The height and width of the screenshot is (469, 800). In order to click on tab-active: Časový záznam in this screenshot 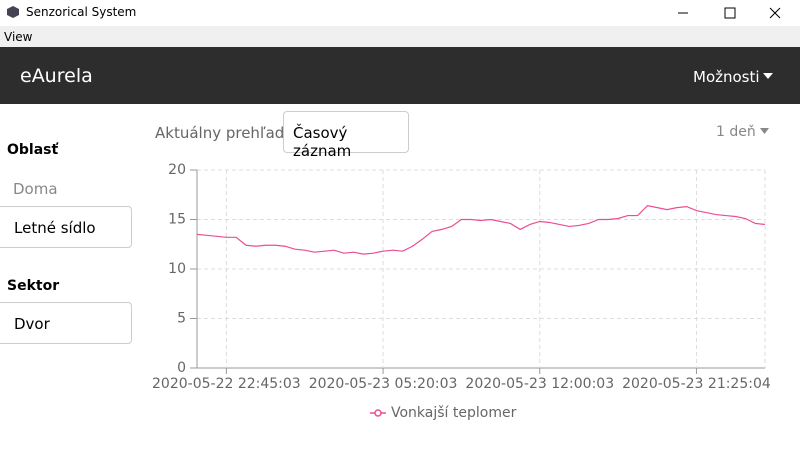, I will do `click(346, 135)`.